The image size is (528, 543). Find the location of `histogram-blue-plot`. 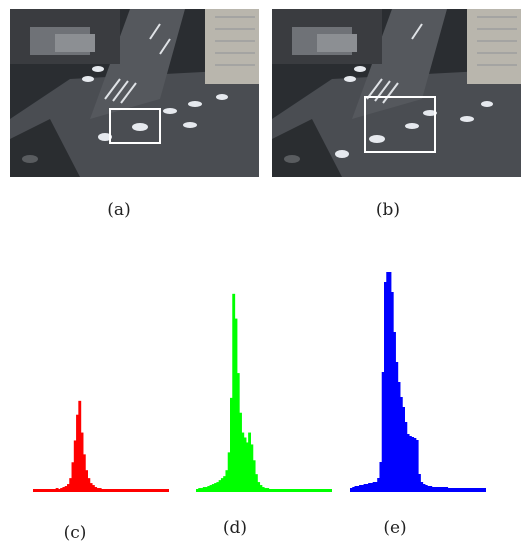

histogram-blue-plot is located at coordinates (418, 382).